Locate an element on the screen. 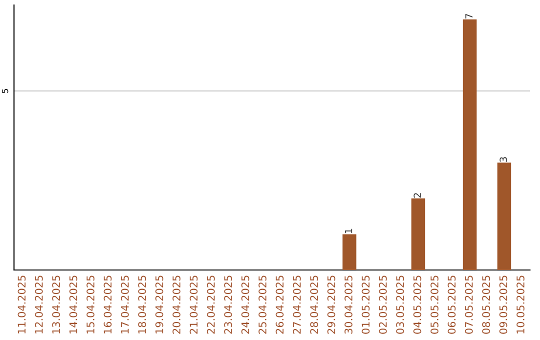 Image resolution: width=540 pixels, height=340 pixels. x-tick-label: 13.04.2025 is located at coordinates (56, 305).